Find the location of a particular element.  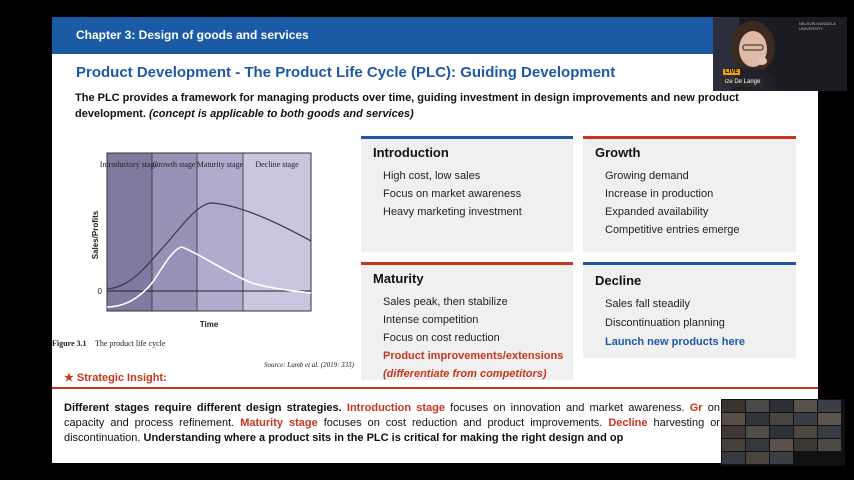

list-item: Growing demand is located at coordinates (647, 176).